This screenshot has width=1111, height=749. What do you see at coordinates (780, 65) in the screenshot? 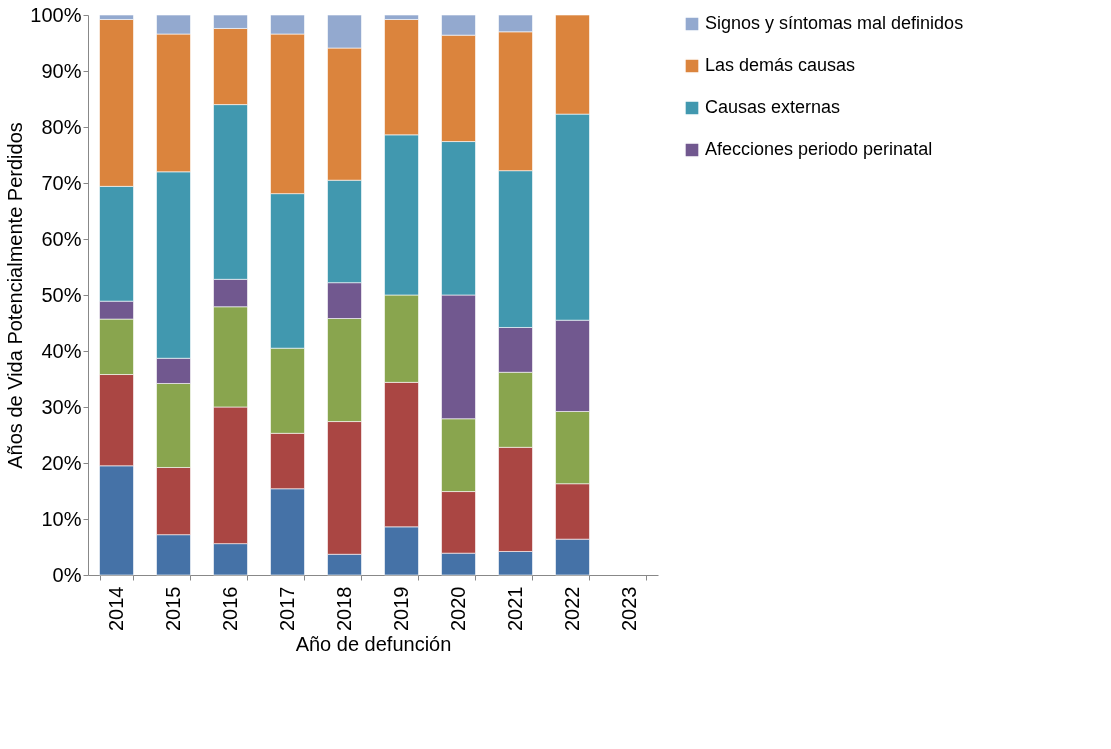
I see `legend-label: Las demás causas` at bounding box center [780, 65].